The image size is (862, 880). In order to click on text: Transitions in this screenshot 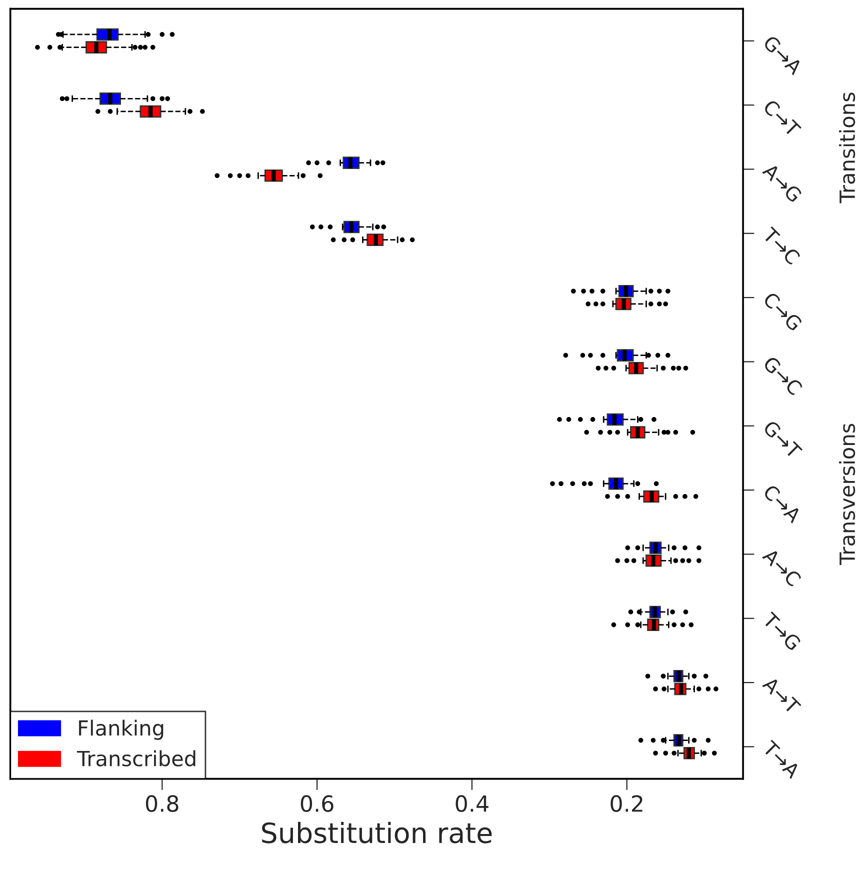, I will do `click(847, 148)`.